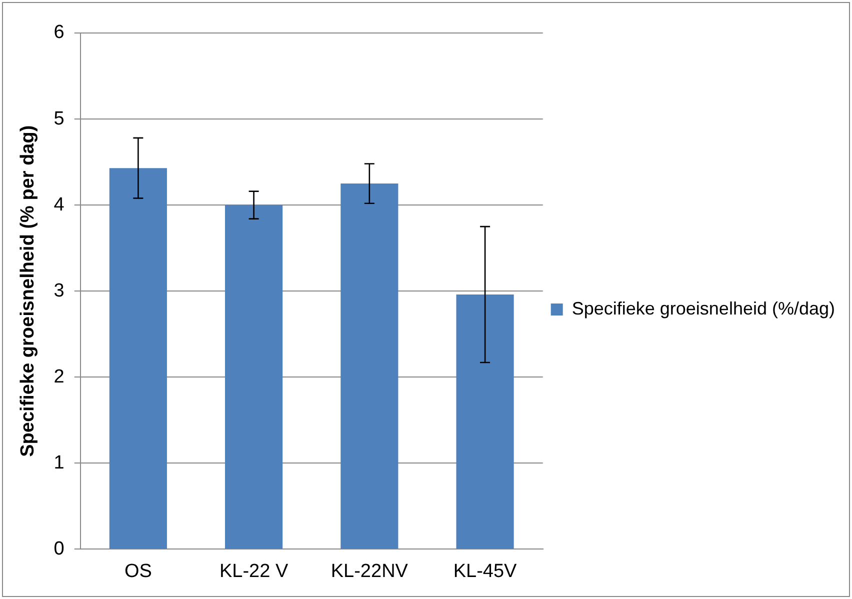 The image size is (852, 599). What do you see at coordinates (59, 119) in the screenshot?
I see `y-tick-label: 5` at bounding box center [59, 119].